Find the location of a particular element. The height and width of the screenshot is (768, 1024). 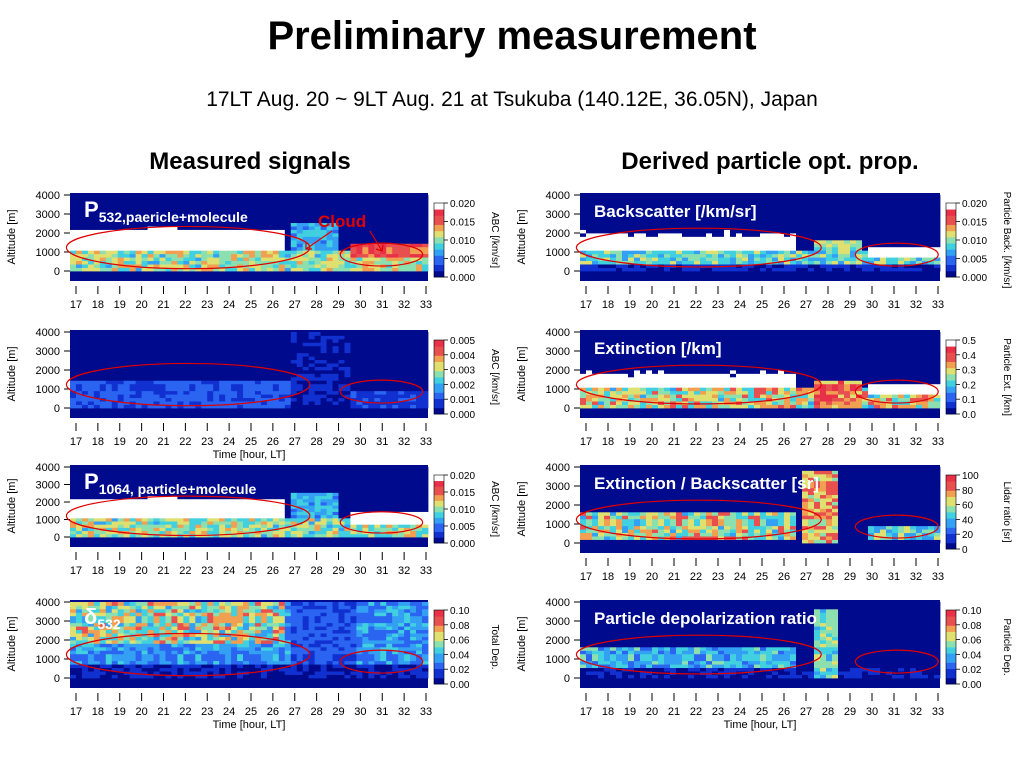

y-tick-label: 1000 is located at coordinates (48, 390).